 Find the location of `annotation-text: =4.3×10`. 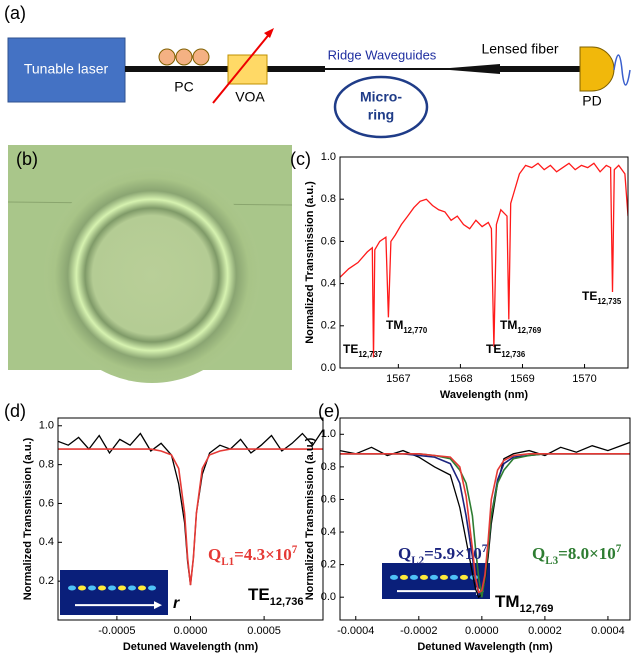

annotation-text: =4.3×10 is located at coordinates (263, 554).